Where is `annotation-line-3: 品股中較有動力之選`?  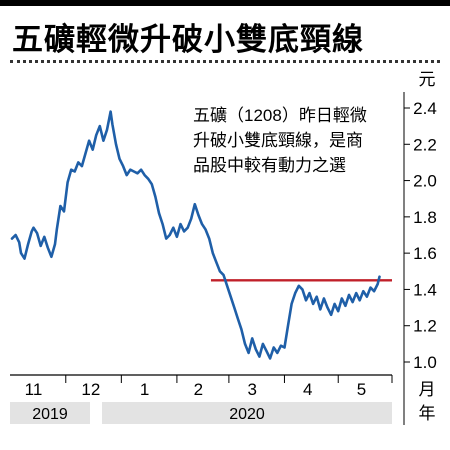
annotation-line-3: 品股中較有動力之選 is located at coordinates (269, 165).